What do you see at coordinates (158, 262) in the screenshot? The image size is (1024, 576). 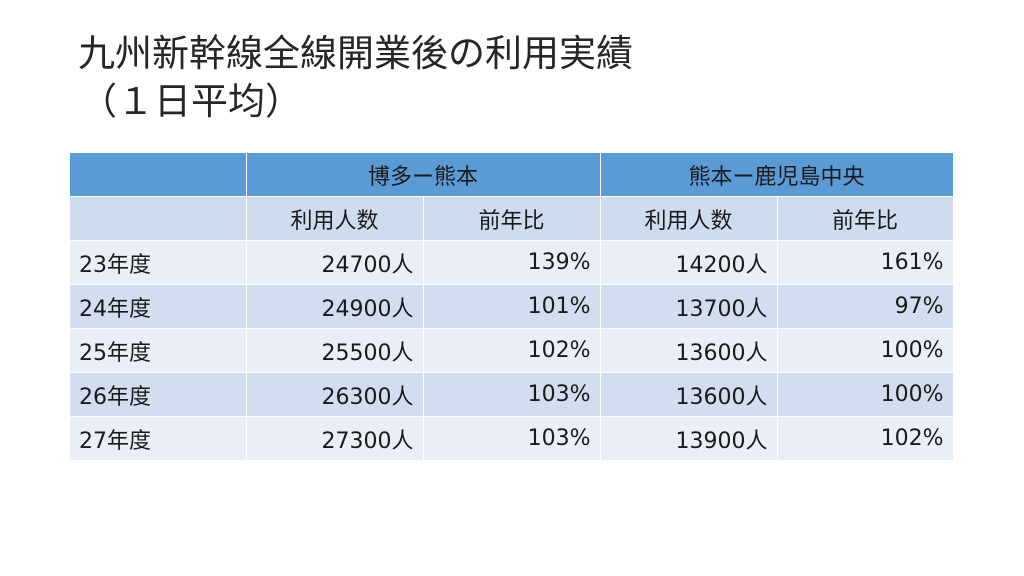 I see `year-cell: 23年度` at bounding box center [158, 262].